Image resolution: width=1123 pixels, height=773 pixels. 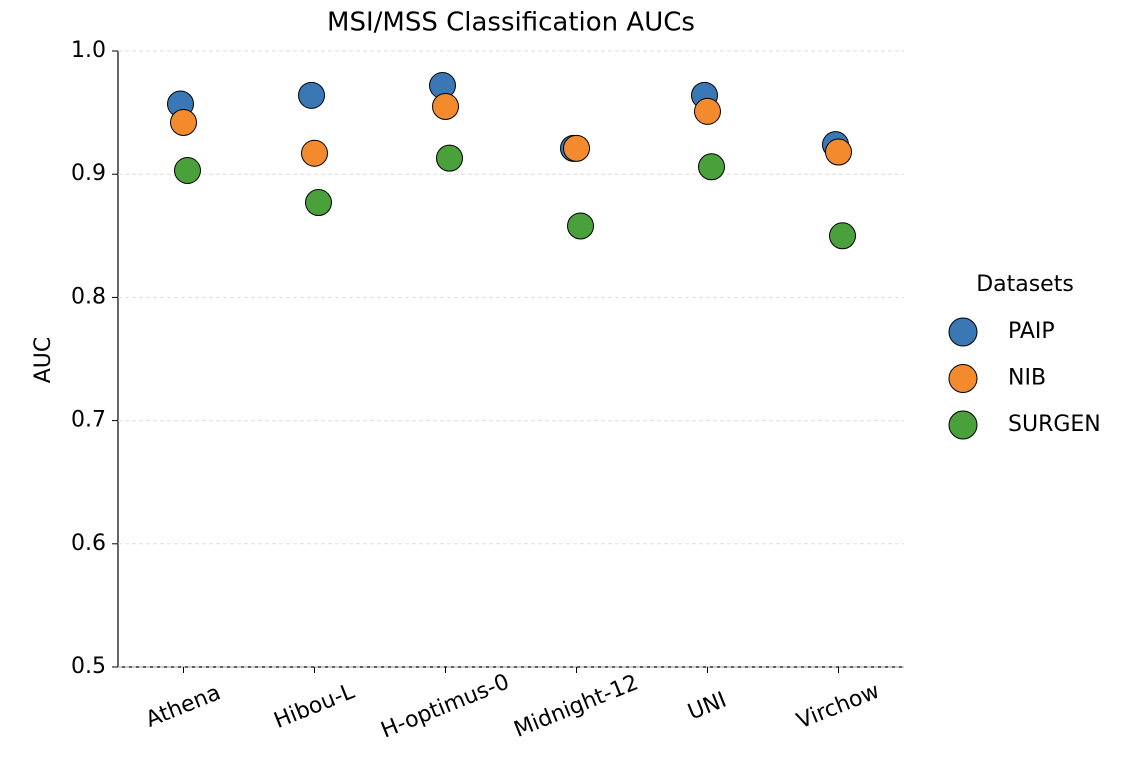 I want to click on legend-title: Datasets, so click(x=1025, y=284).